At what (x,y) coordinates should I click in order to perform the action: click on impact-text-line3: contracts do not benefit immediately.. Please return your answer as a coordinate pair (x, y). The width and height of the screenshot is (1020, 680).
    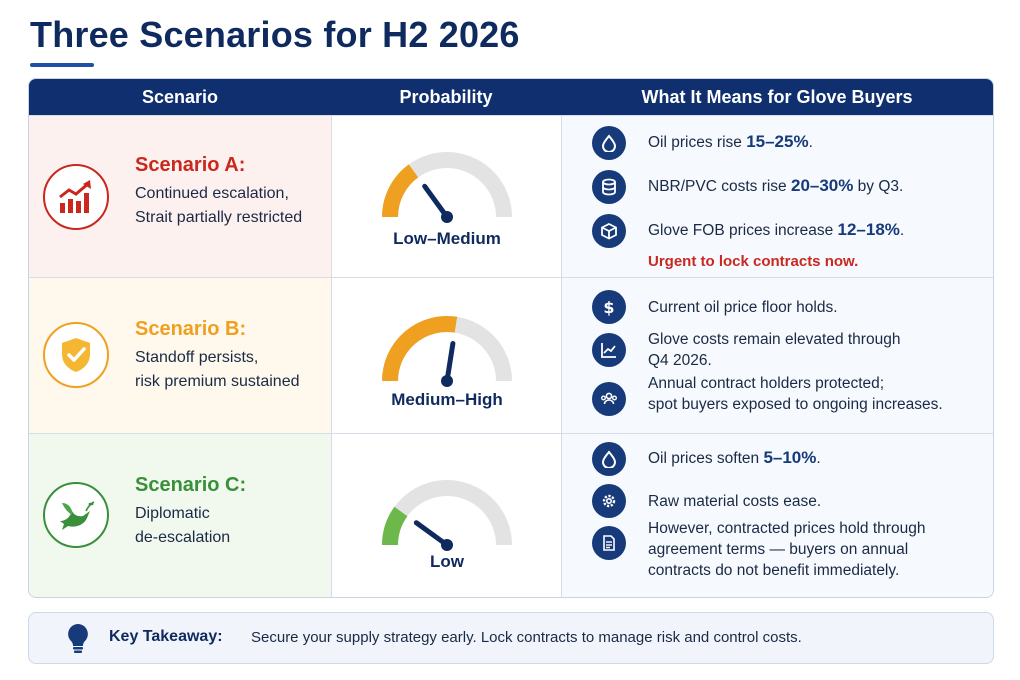
    Looking at the image, I should click on (774, 570).